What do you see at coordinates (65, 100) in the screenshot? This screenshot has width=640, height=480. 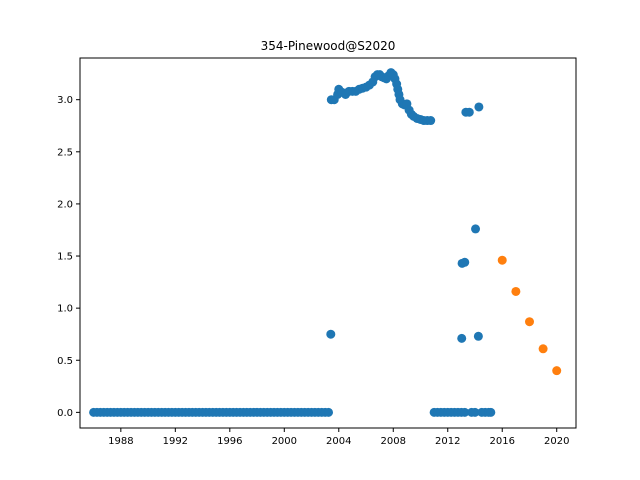 I see `y-tick-label: 3.0` at bounding box center [65, 100].